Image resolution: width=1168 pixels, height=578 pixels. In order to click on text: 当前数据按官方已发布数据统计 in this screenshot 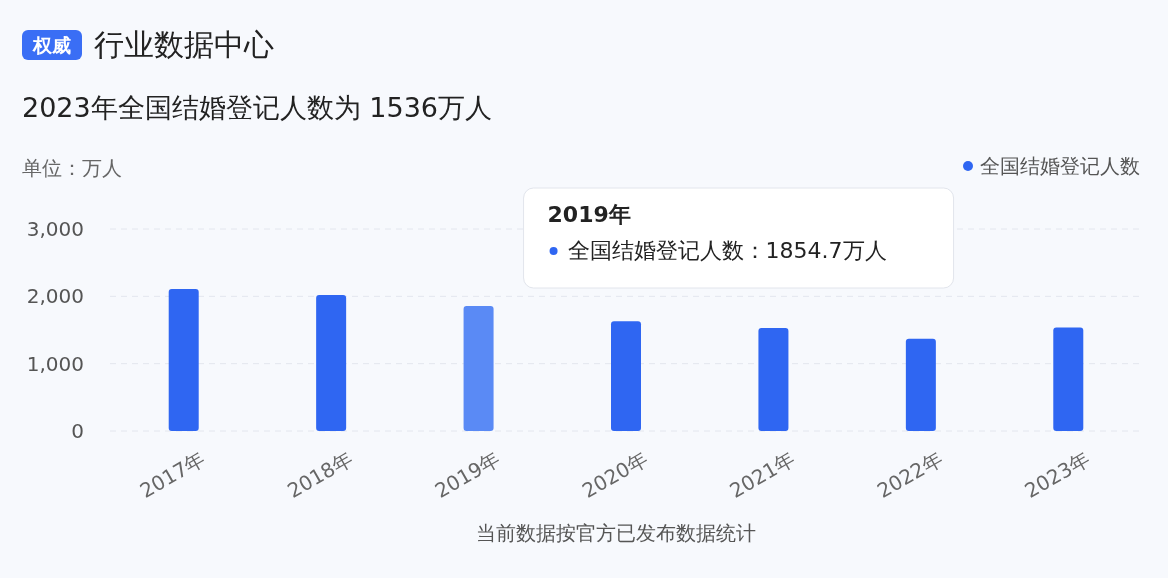, I will do `click(616, 533)`.